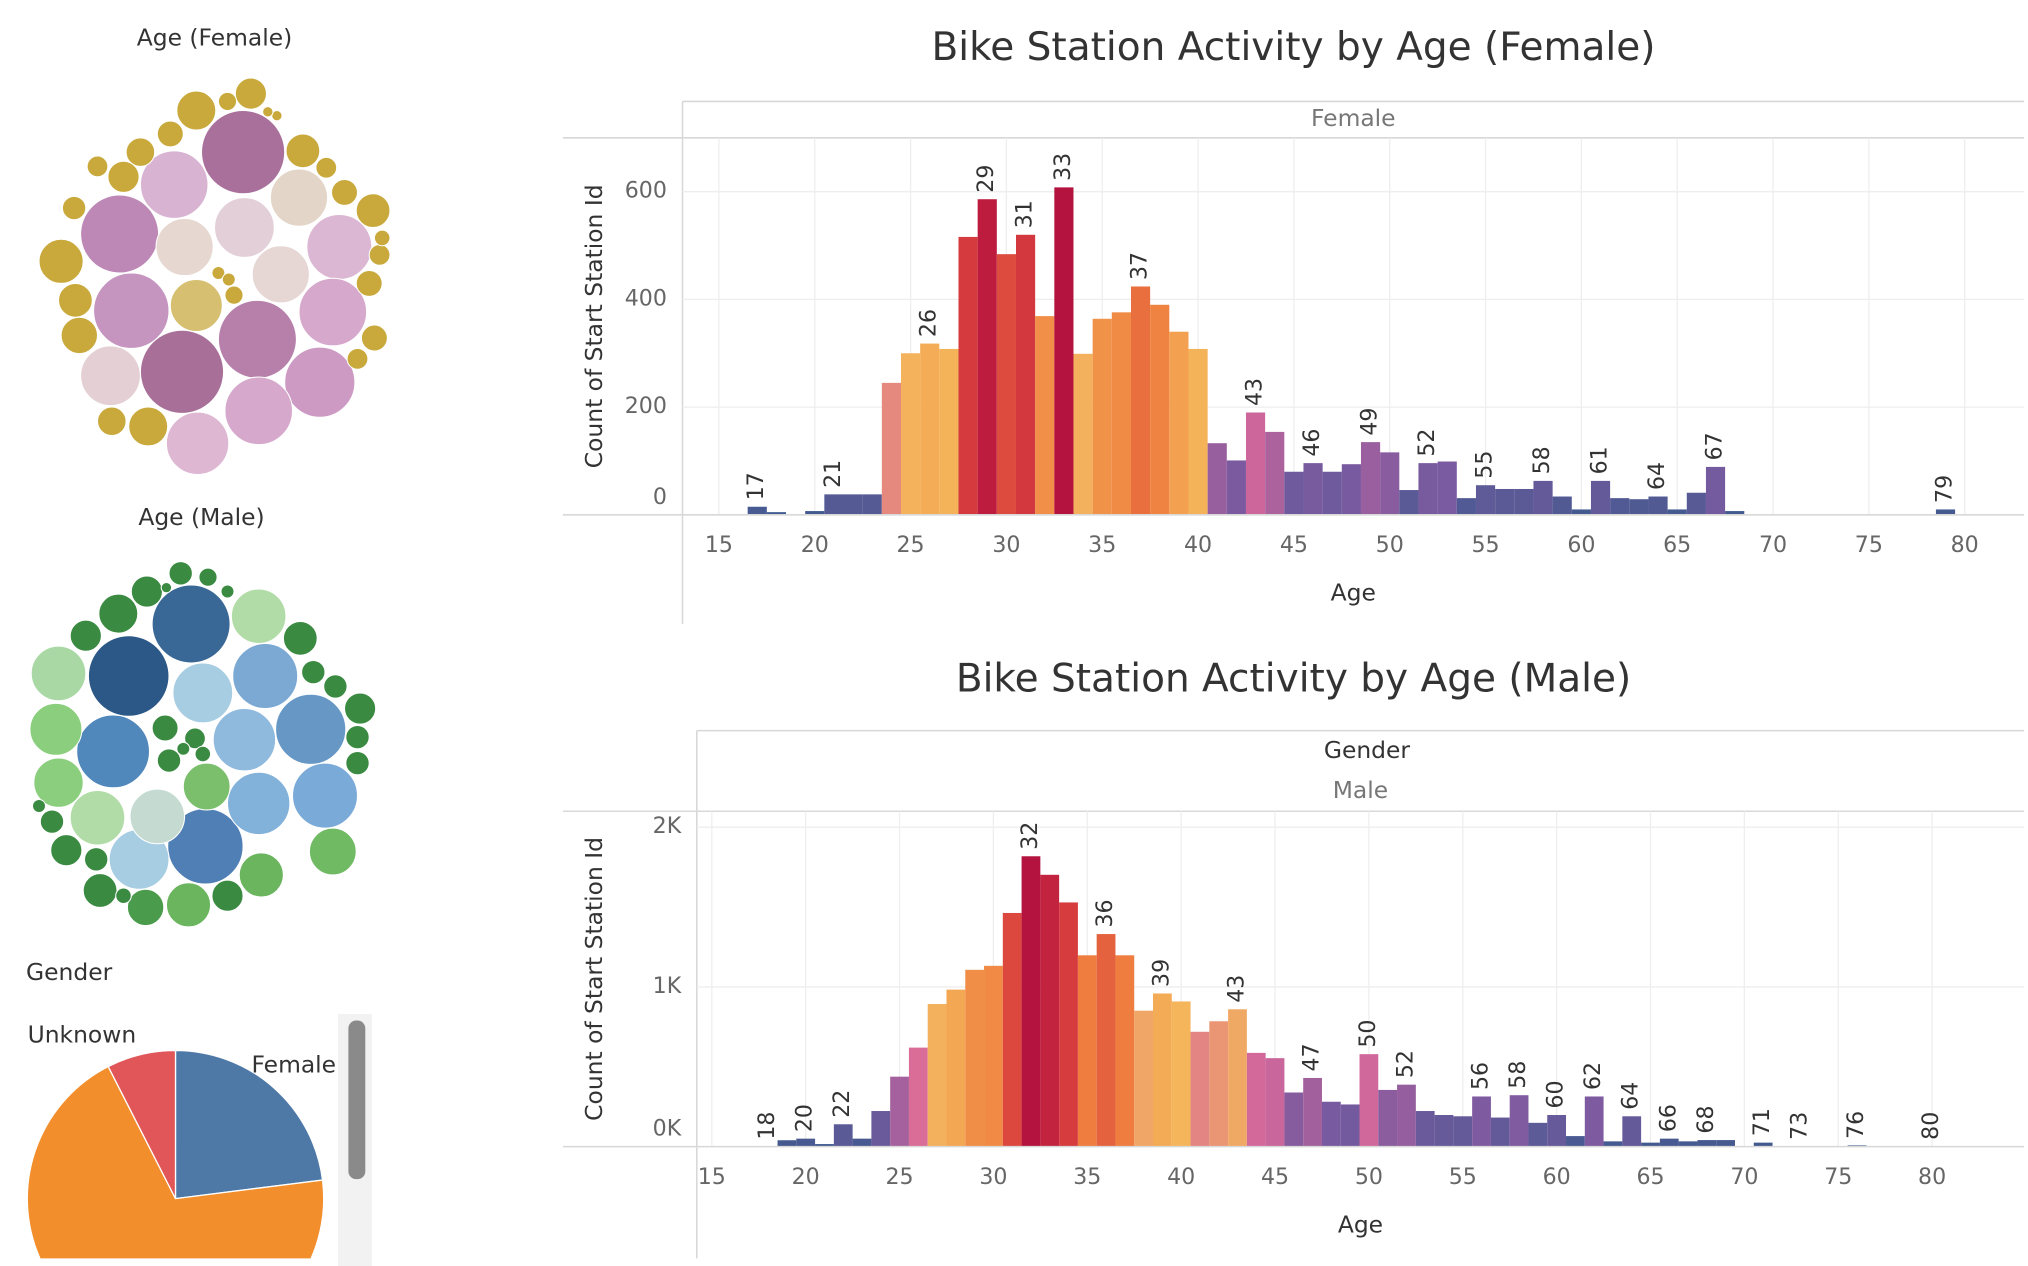 This screenshot has width=2028, height=1266. What do you see at coordinates (1063, 167) in the screenshot?
I see `data-label: 33` at bounding box center [1063, 167].